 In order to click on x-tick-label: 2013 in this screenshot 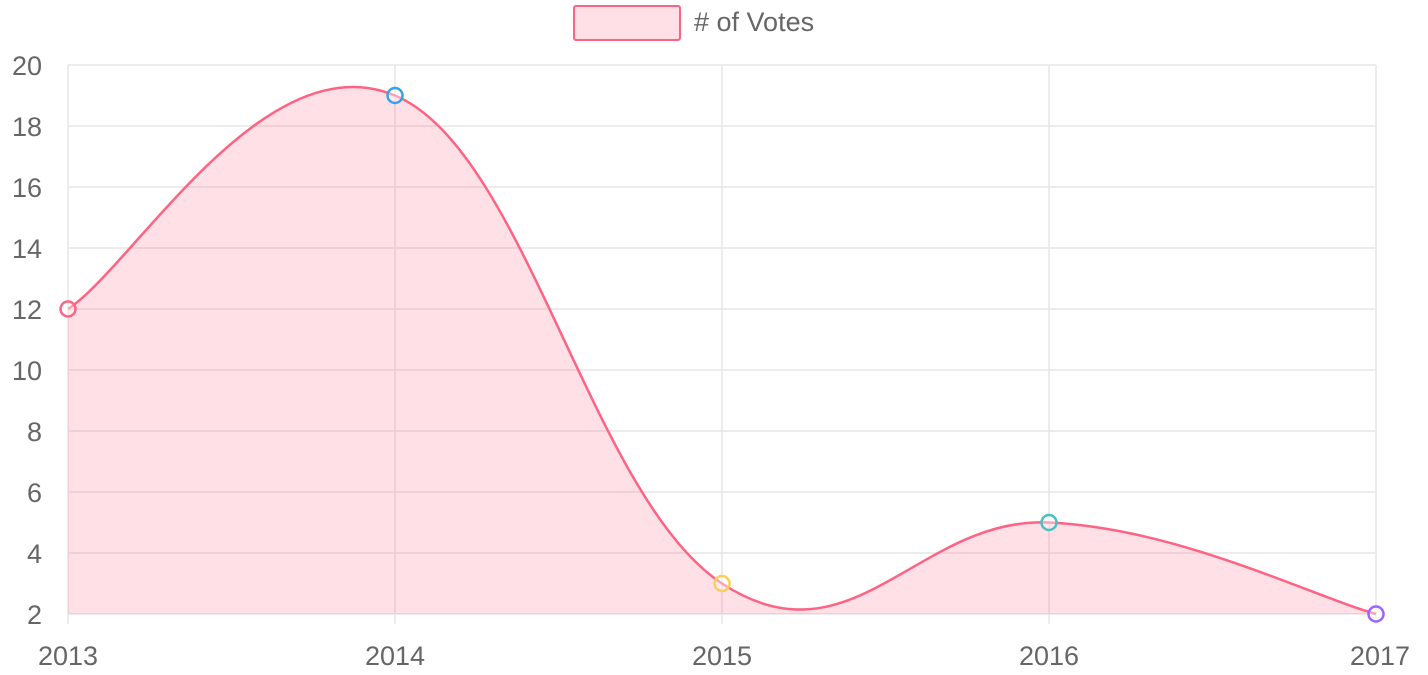, I will do `click(68, 656)`.